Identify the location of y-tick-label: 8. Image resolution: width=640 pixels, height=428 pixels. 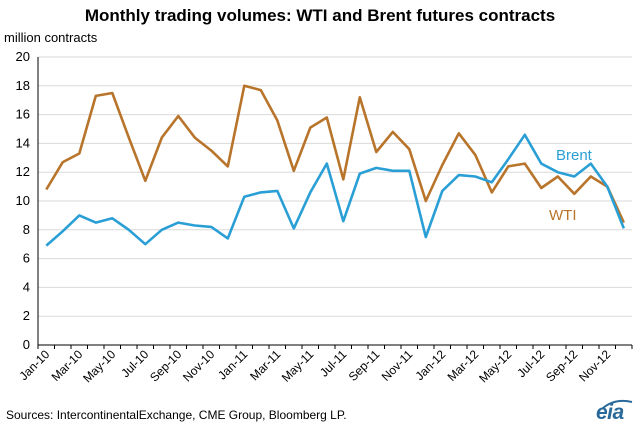
(26, 229).